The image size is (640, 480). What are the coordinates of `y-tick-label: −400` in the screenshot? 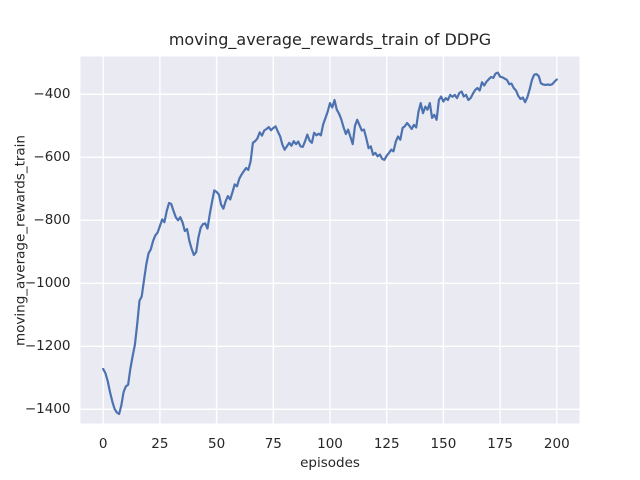 It's located at (52, 93).